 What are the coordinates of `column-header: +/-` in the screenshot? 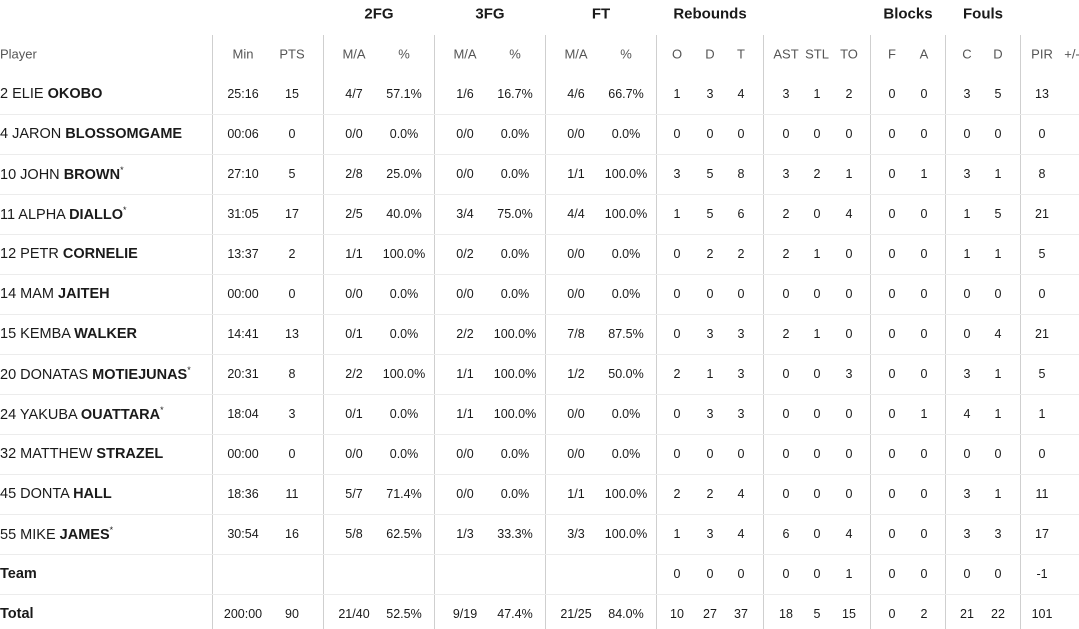 It's located at (1071, 54).